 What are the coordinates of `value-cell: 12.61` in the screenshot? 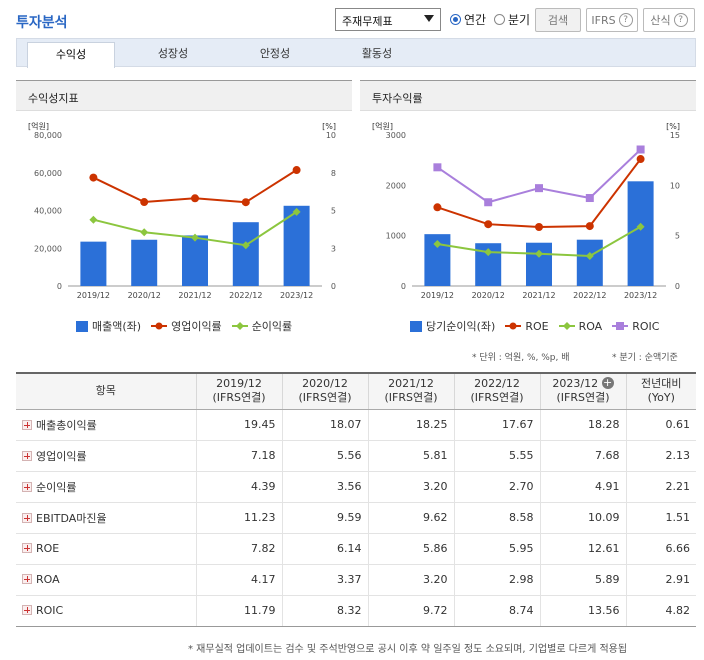 It's located at (582, 549).